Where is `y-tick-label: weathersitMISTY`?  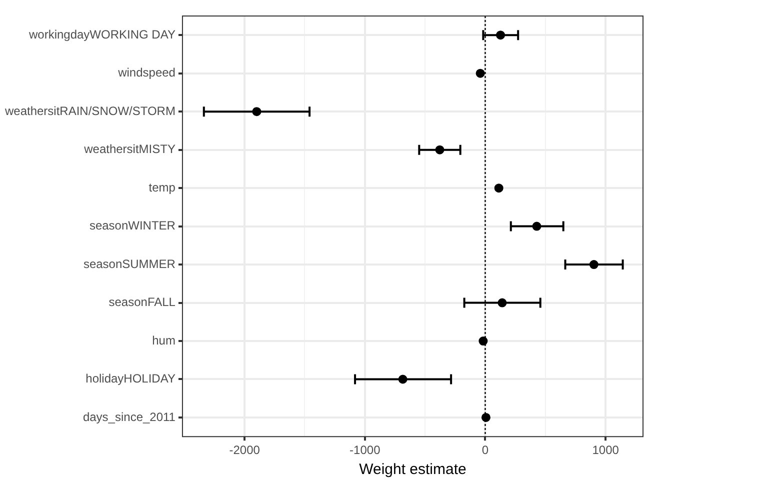
y-tick-label: weathersitMISTY is located at coordinates (129, 149).